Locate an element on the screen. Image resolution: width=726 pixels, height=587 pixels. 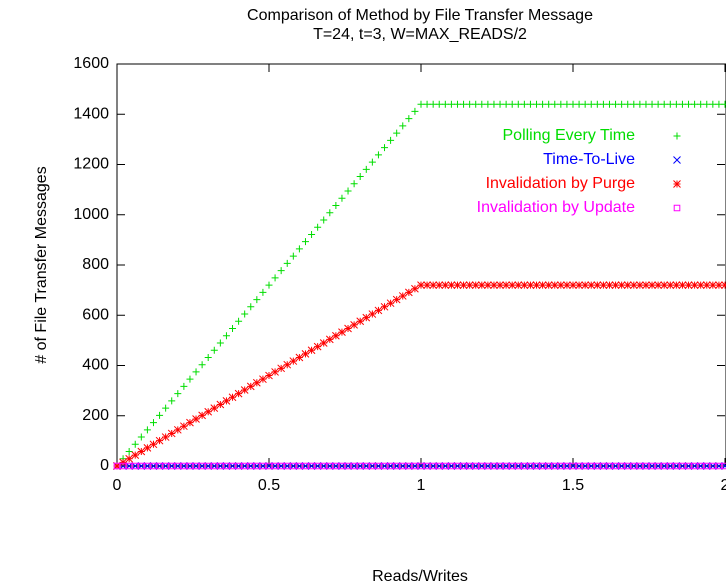
y-tick-label: 200 is located at coordinates (95, 415).